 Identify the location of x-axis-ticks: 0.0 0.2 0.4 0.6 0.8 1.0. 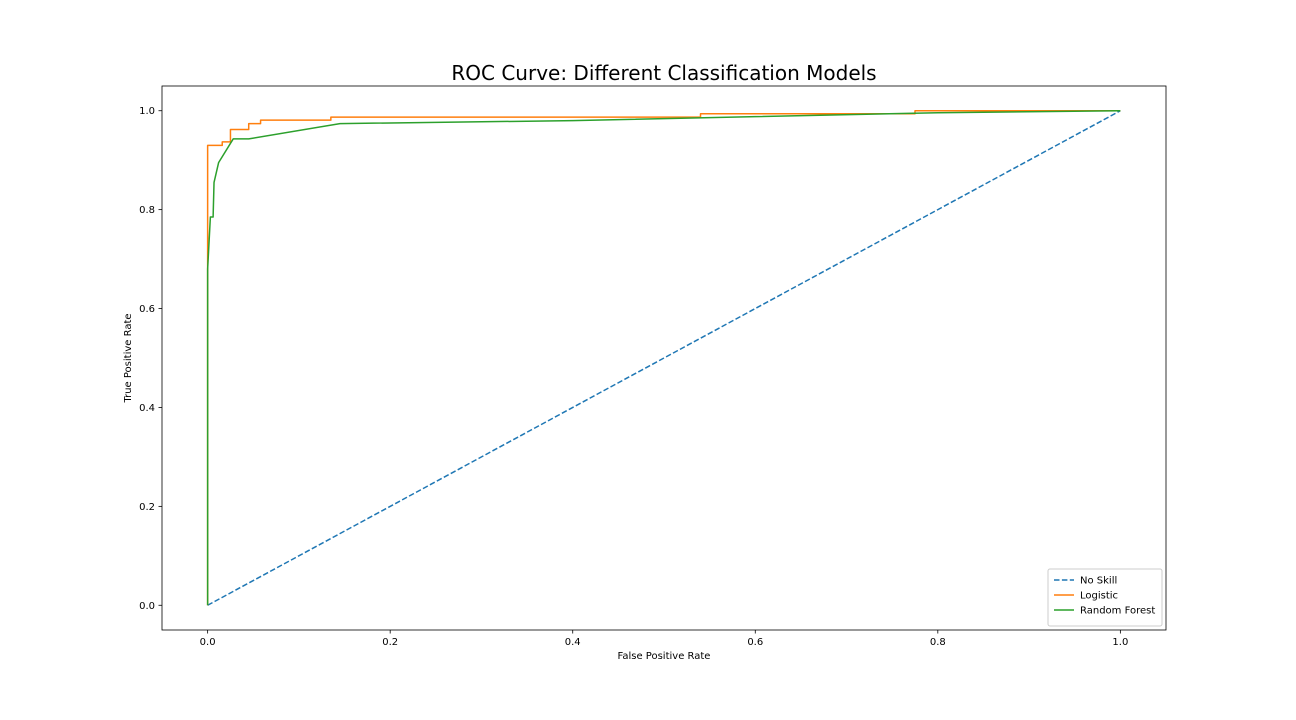
(664, 639).